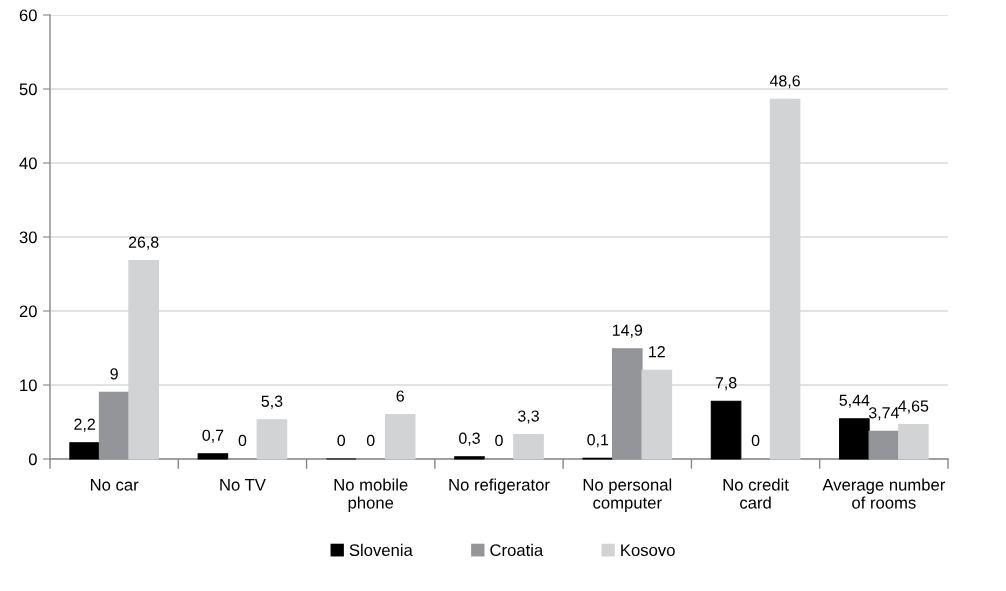  What do you see at coordinates (469, 439) in the screenshot?
I see `data-label: 0,3` at bounding box center [469, 439].